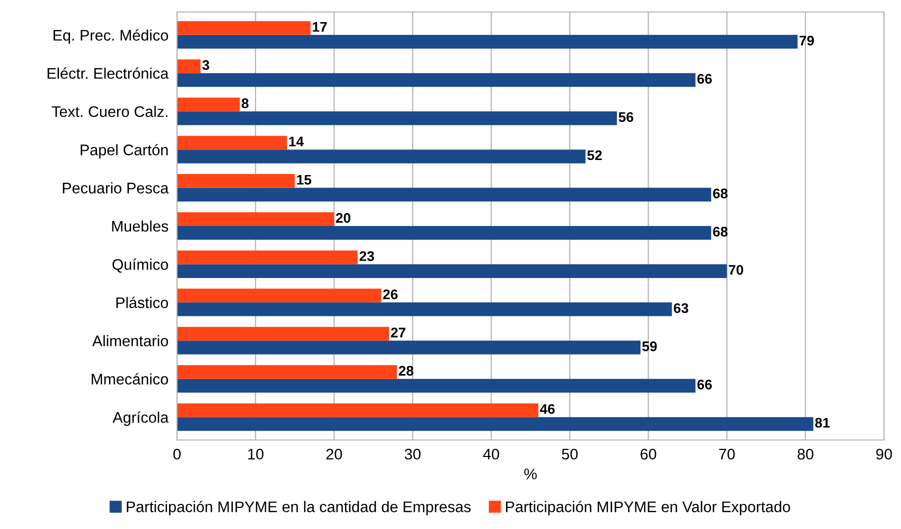 The image size is (901, 529). Describe the element at coordinates (406, 371) in the screenshot. I see `data-label: 28` at that location.